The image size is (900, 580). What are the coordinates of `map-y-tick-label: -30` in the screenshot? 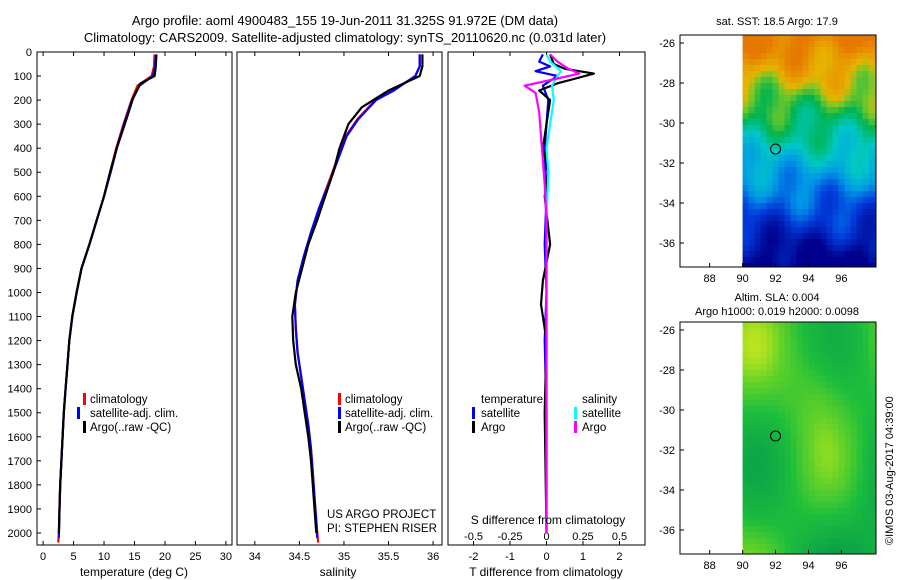 It's located at (667, 411).